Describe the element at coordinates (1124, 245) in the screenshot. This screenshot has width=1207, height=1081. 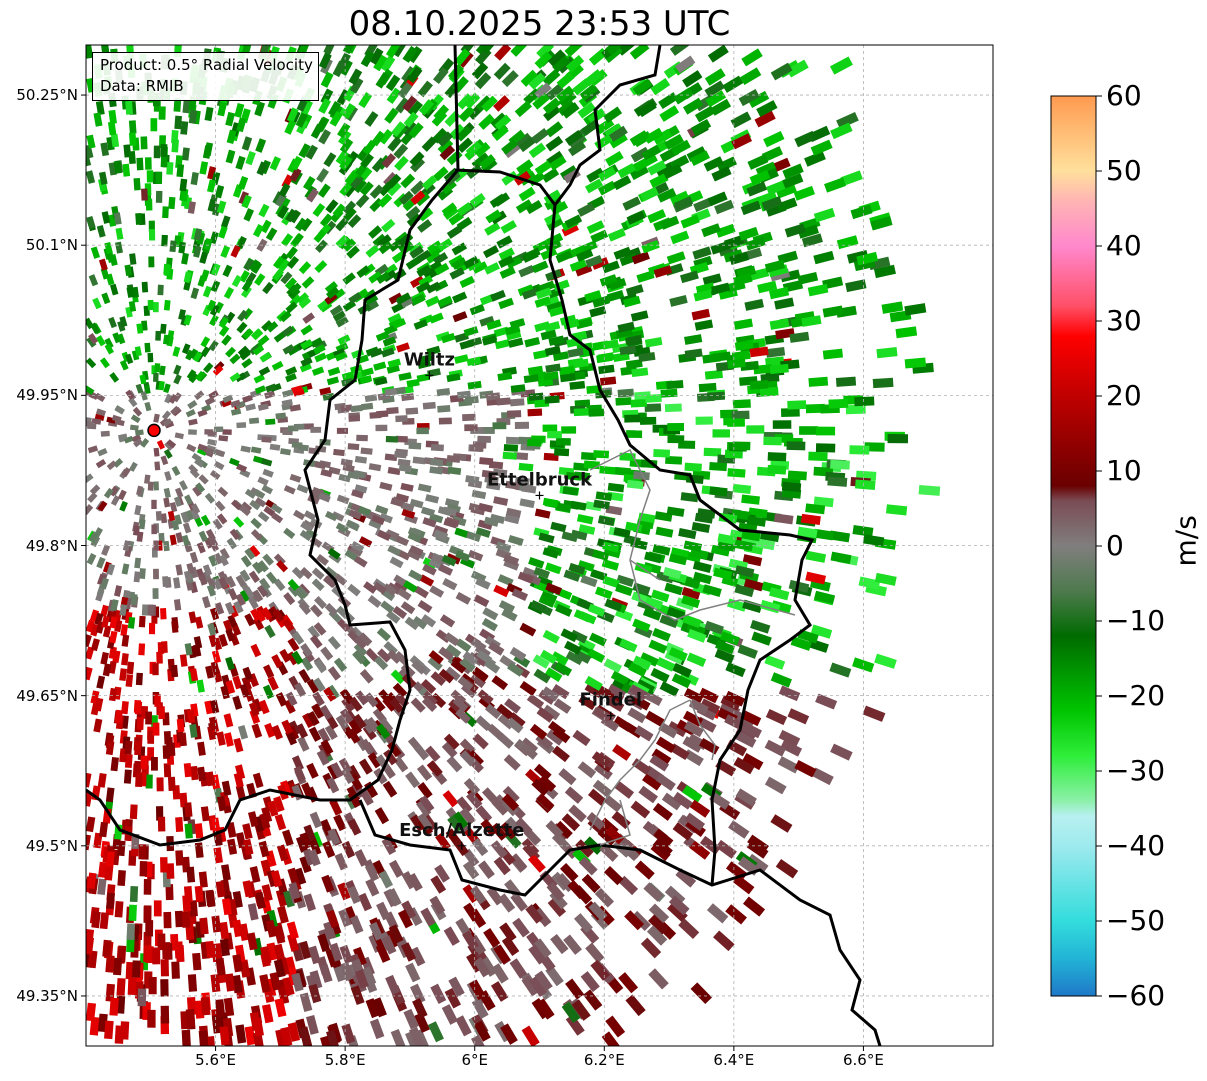
I see `colorbar-tick-label: 40` at that location.